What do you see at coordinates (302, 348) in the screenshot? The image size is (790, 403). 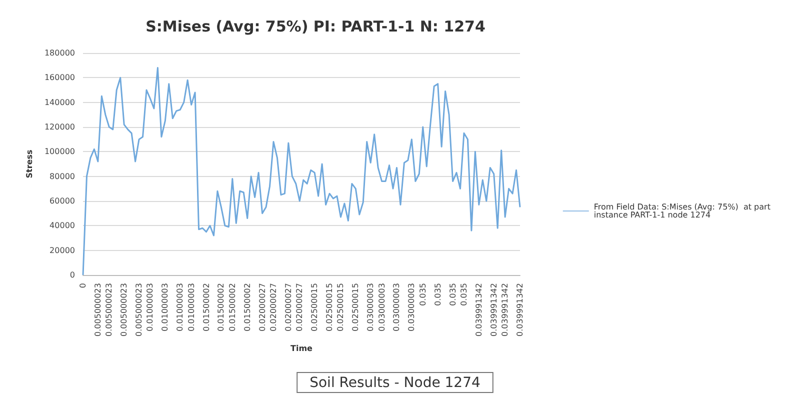 I see `x-axis-title: Time` at bounding box center [302, 348].